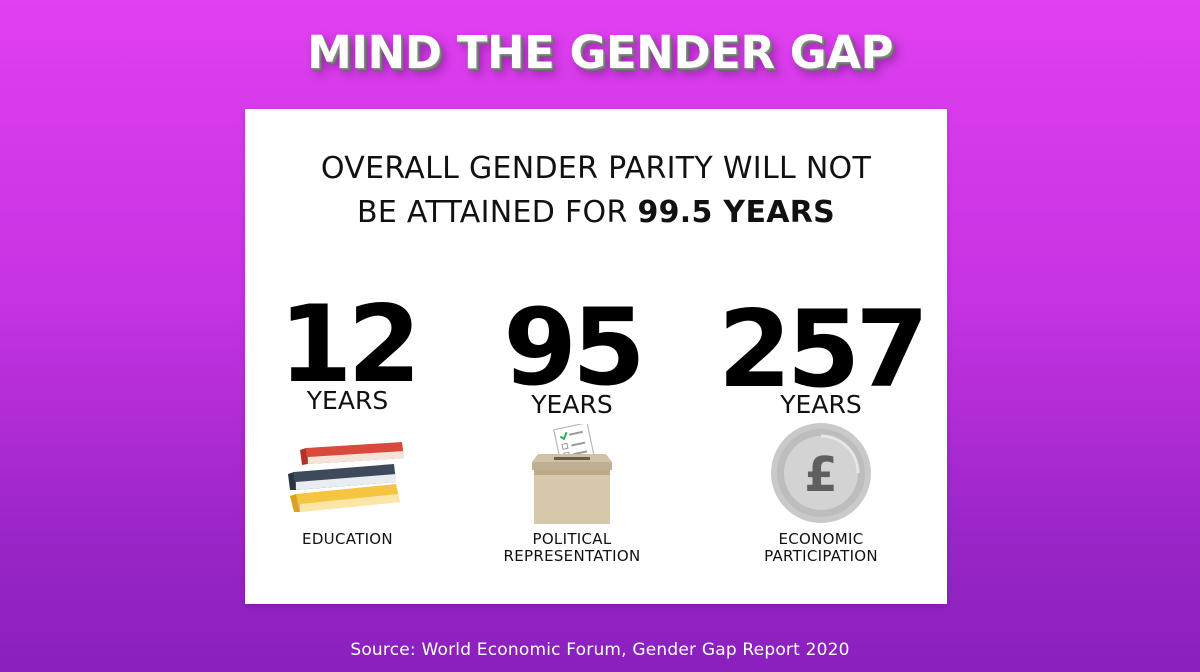  I want to click on stat-label-line: REPRESENTATION, so click(572, 556).